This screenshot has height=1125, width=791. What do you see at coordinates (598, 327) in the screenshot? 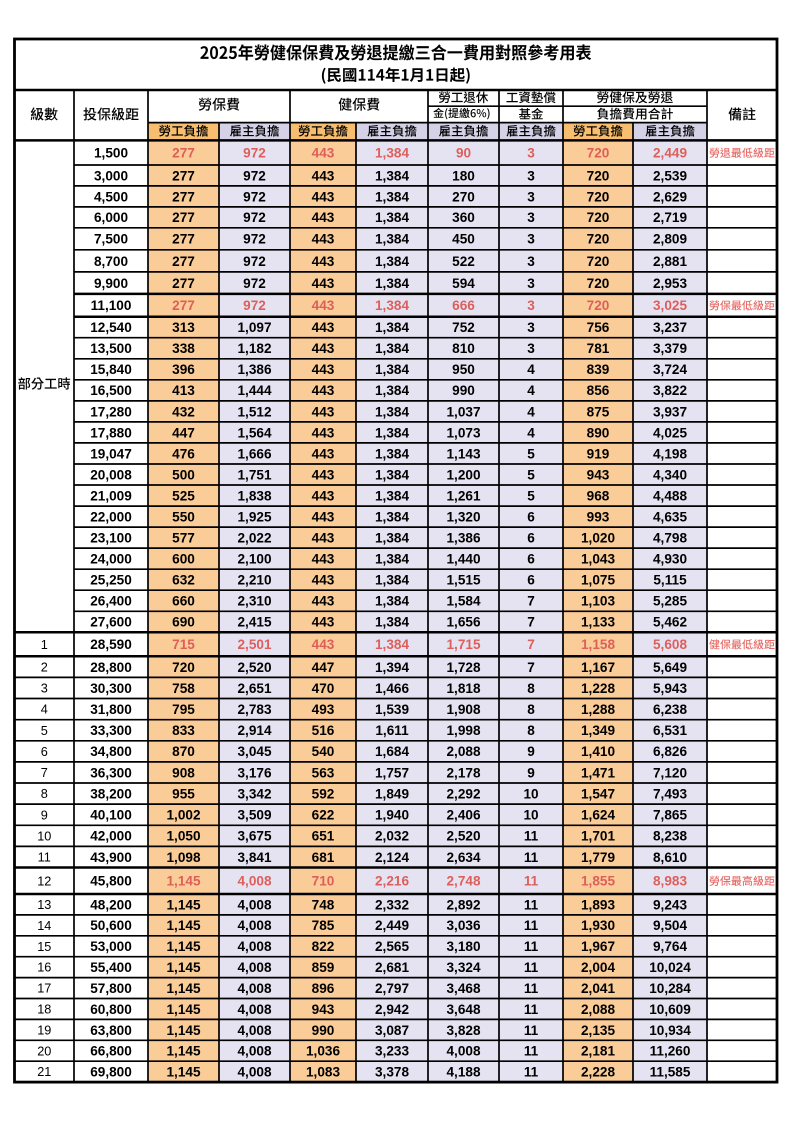
I see `svg-text: 756` at bounding box center [598, 327].